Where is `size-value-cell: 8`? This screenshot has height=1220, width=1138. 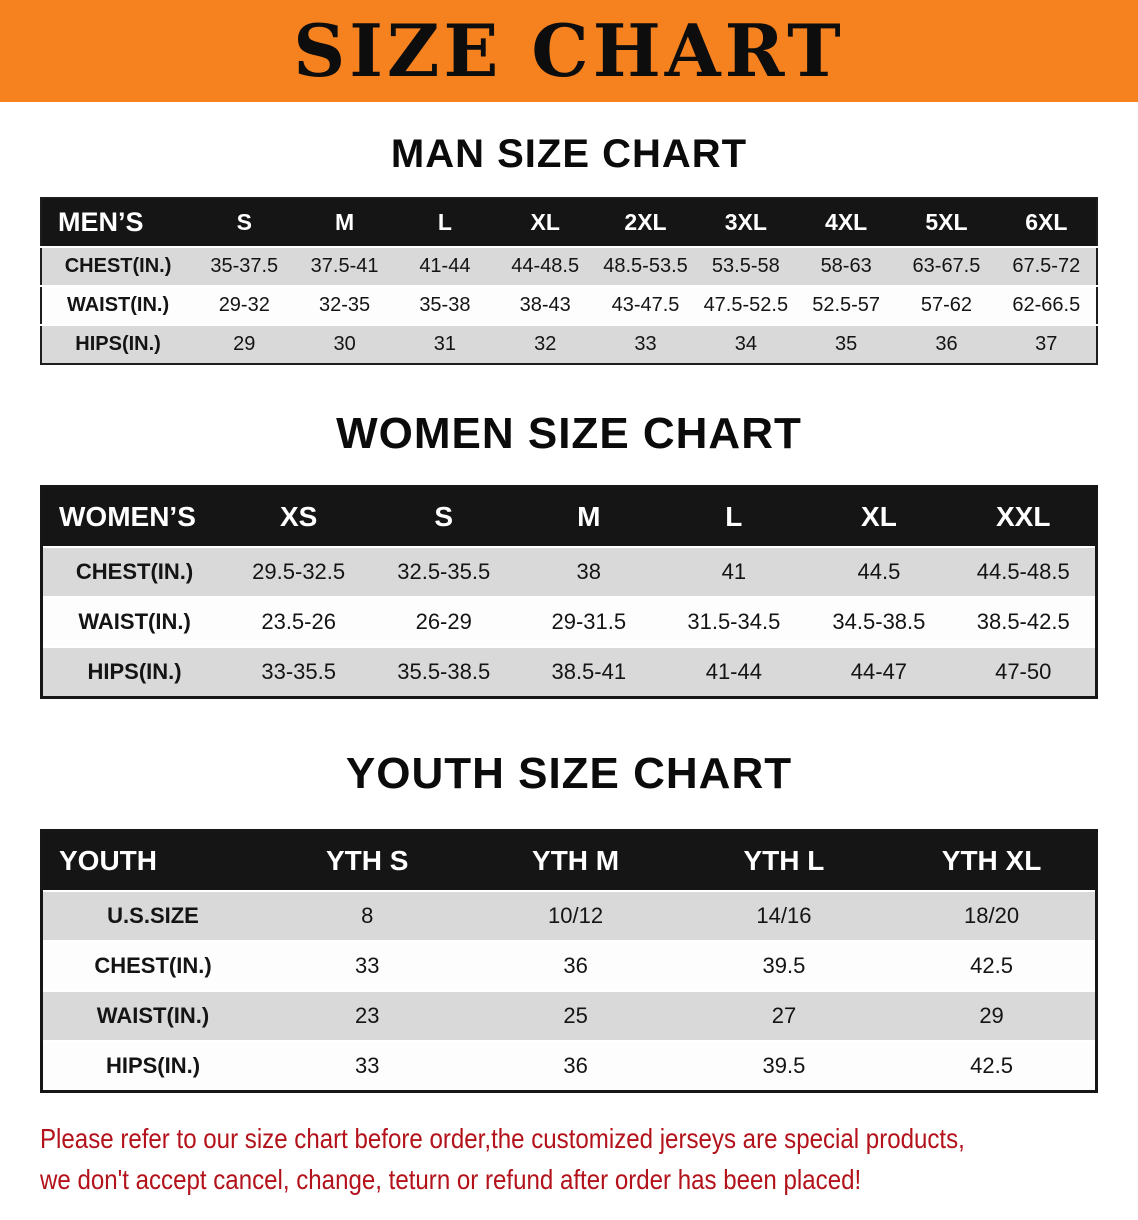 size-value-cell: 8 is located at coordinates (367, 915).